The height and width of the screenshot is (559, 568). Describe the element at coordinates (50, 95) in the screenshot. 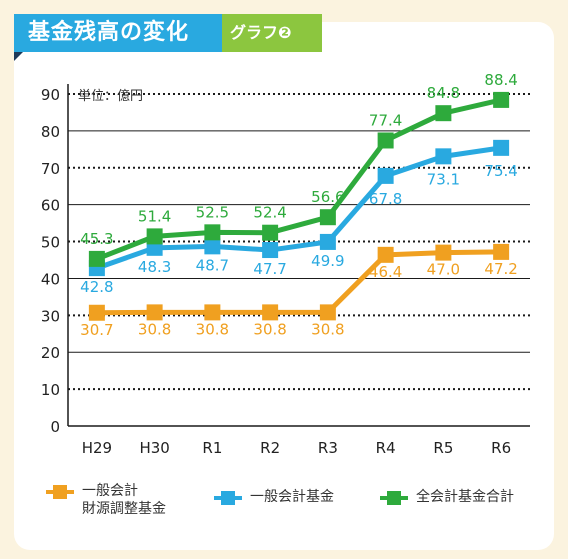

I see `y-tick-label: 90` at that location.